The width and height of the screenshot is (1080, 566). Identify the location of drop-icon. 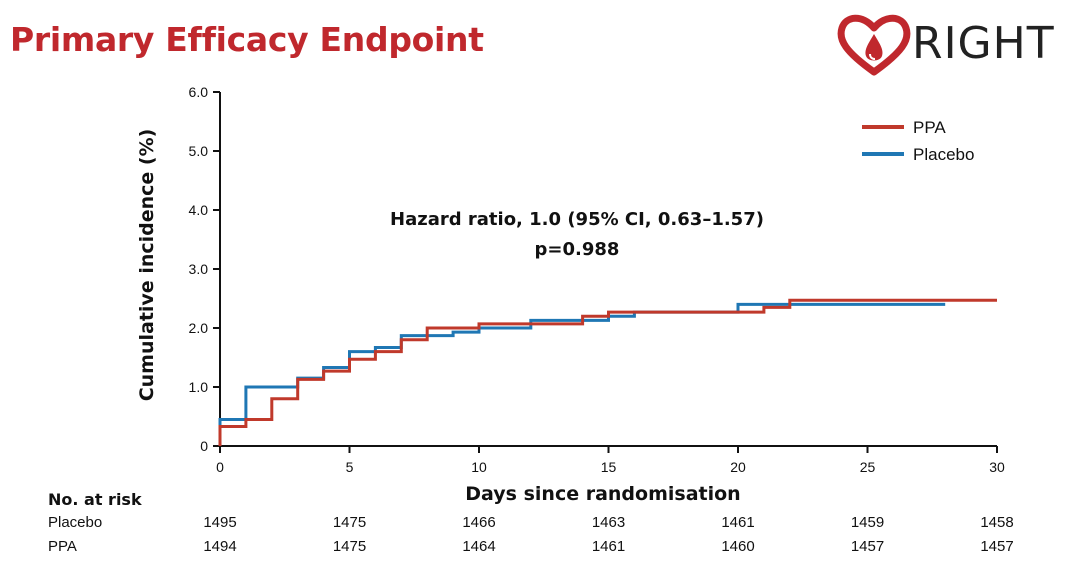
(874, 47).